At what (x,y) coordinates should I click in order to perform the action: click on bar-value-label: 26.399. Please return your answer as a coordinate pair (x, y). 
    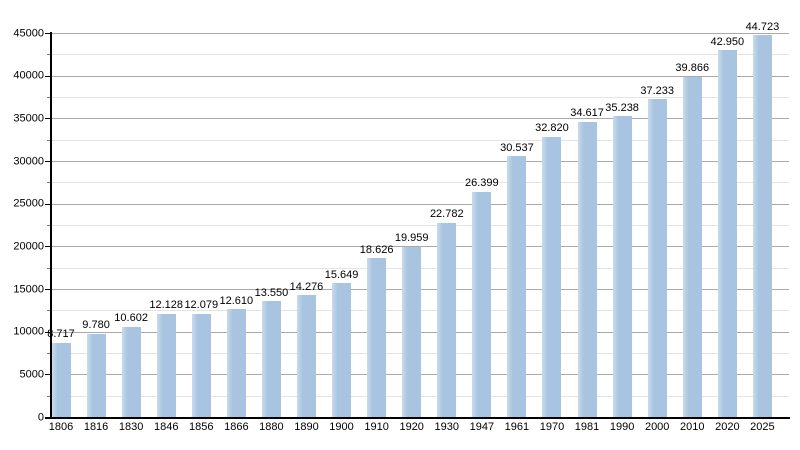
    Looking at the image, I should click on (482, 183).